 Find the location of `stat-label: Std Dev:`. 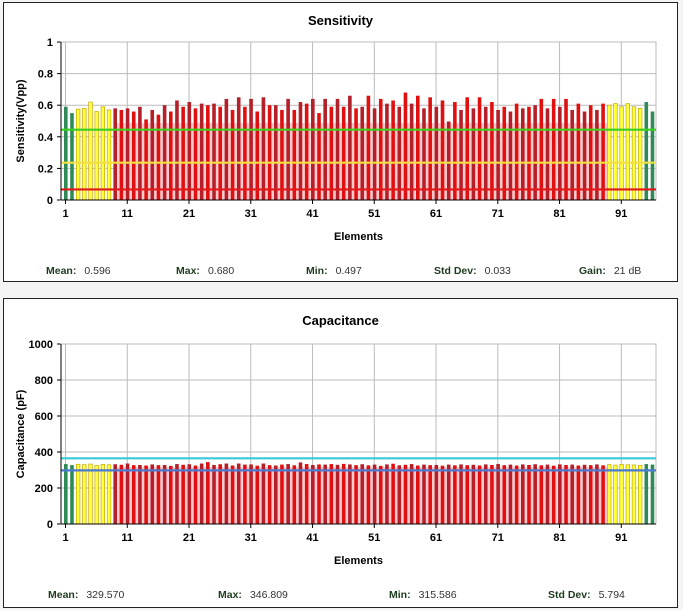

stat-label: Std Dev: is located at coordinates (455, 271).